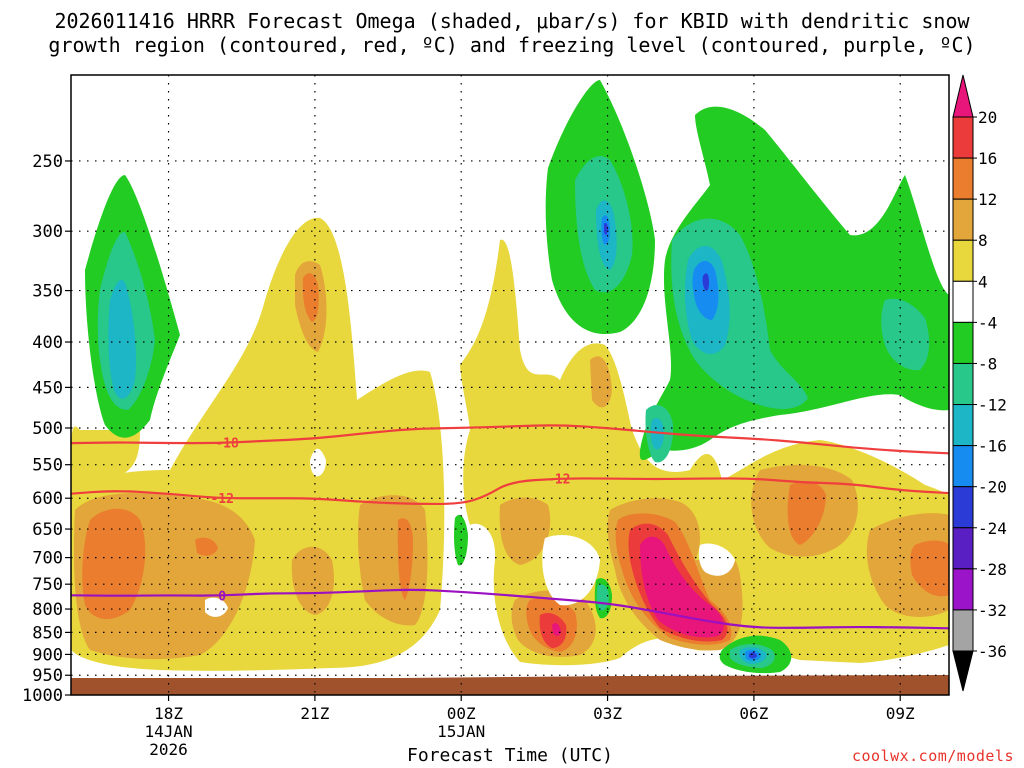 This screenshot has width=1024, height=768. I want to click on x-tick-label-00Z: 00Z, so click(461, 713).